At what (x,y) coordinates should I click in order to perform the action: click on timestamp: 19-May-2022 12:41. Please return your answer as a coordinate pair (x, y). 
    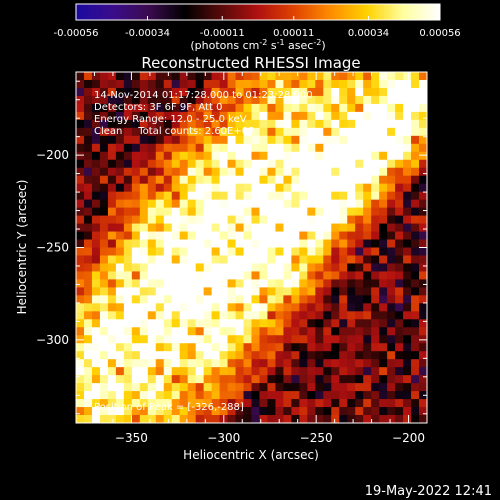
    Looking at the image, I should click on (428, 491).